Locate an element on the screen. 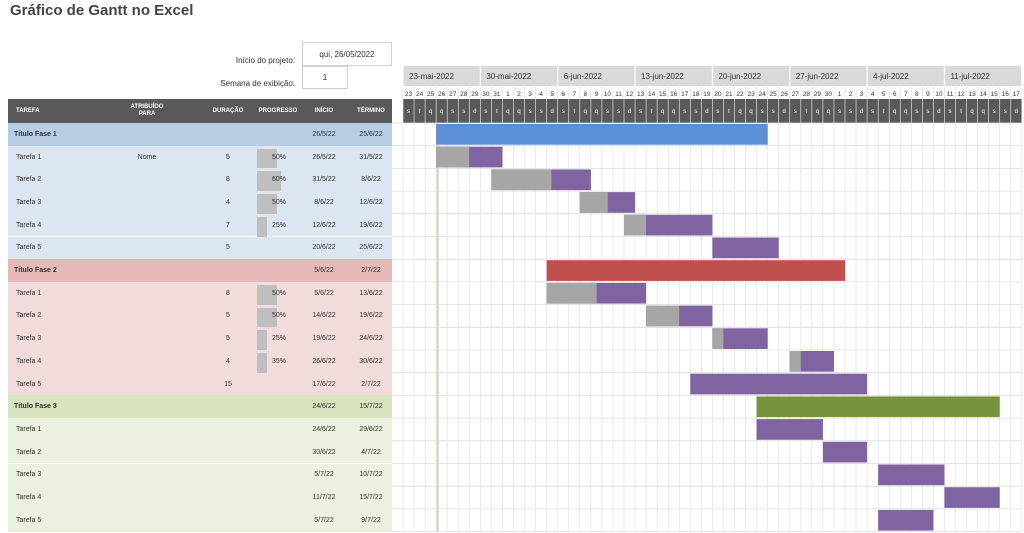  task-name: Tarefa 1 is located at coordinates (29, 293).